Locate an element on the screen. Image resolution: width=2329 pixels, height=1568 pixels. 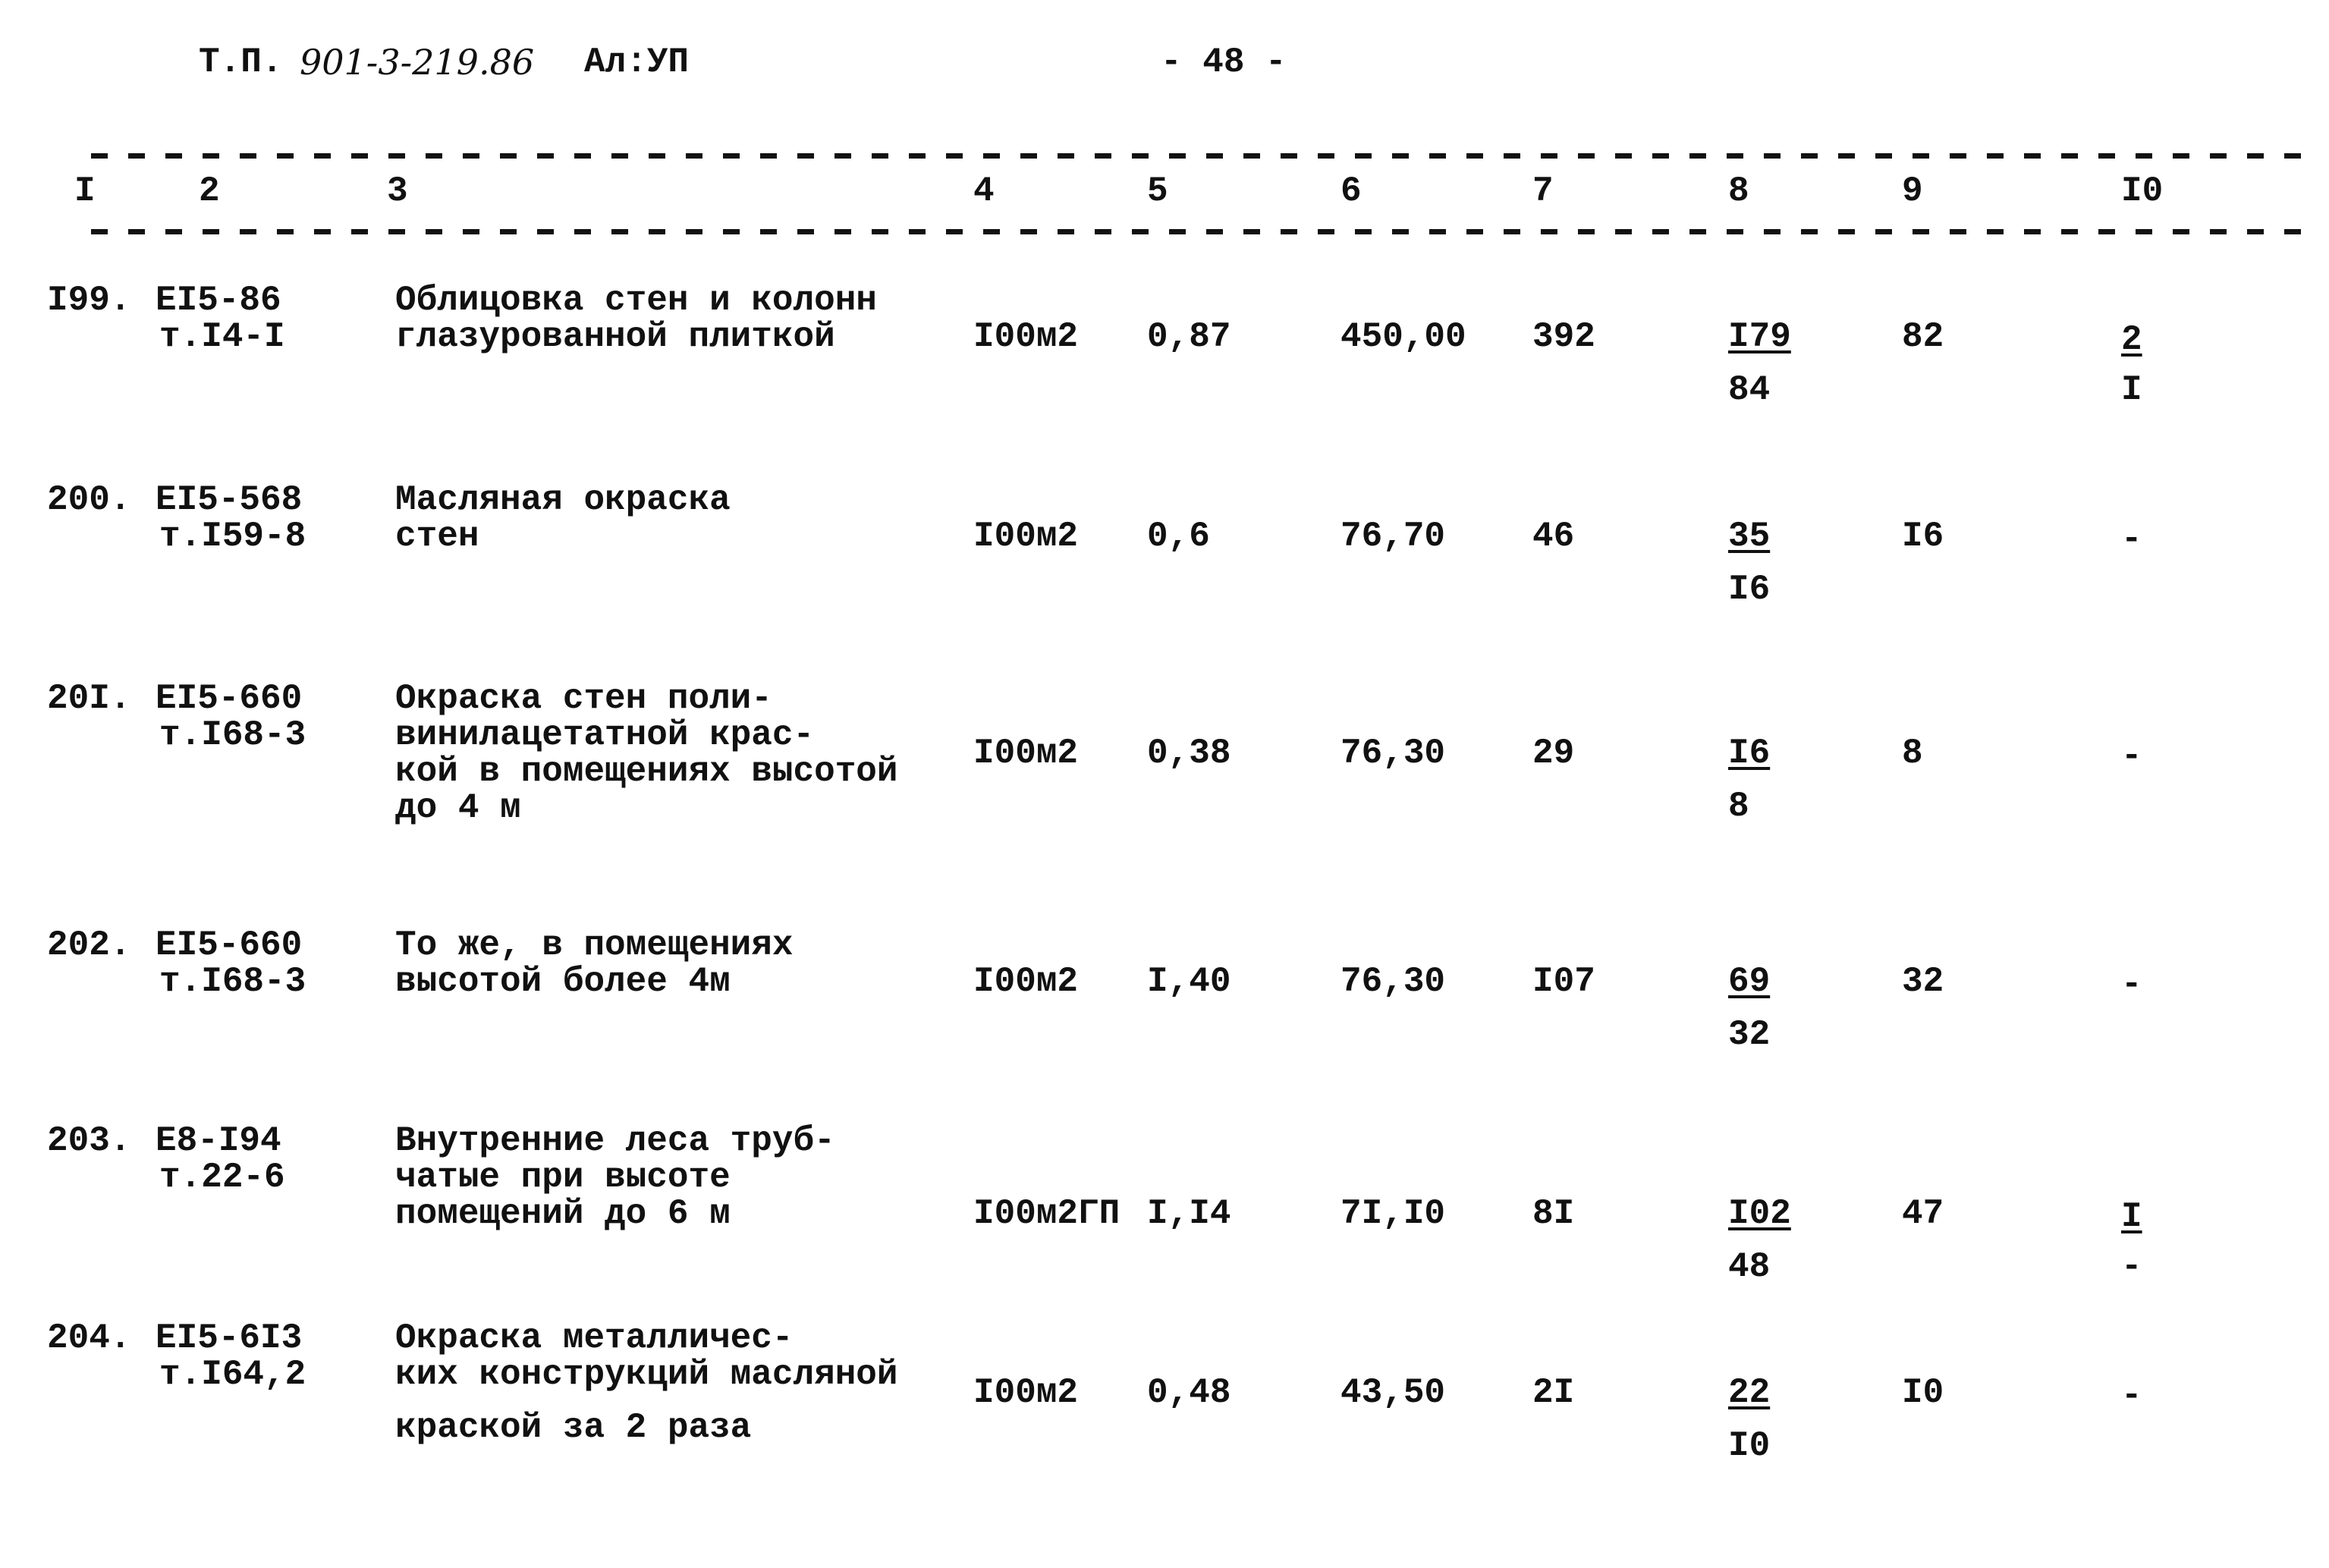
col9: 47 is located at coordinates (1923, 1213).